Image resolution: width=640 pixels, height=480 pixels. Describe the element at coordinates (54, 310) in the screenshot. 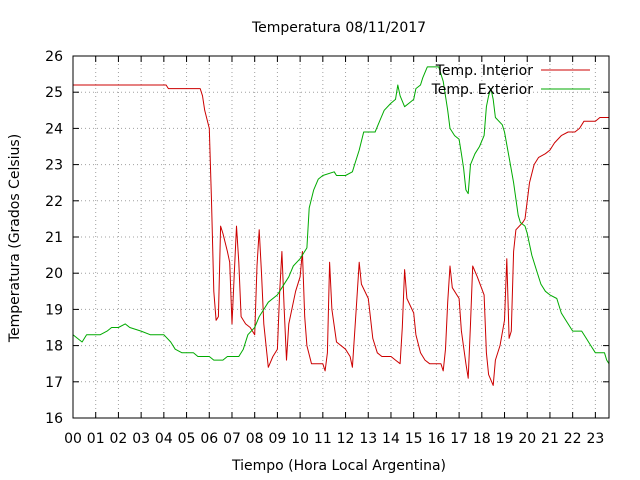

I see `y-tick-label: 19` at that location.